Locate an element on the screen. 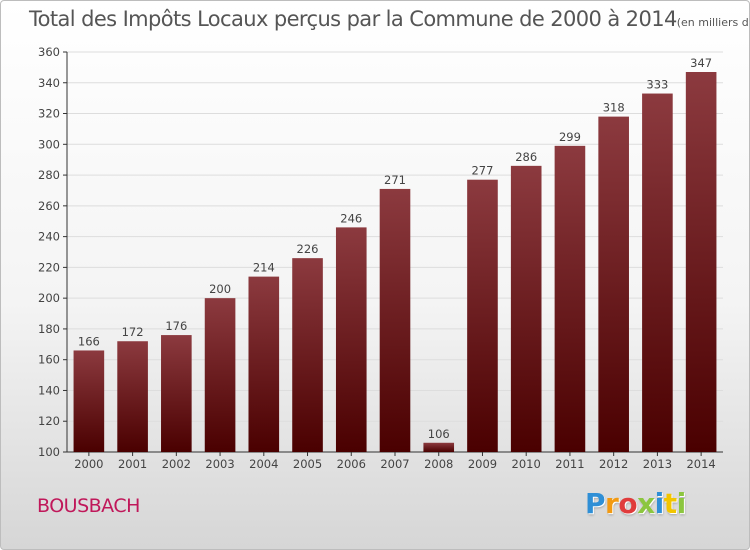 The height and width of the screenshot is (550, 750). x-tick-label-2005: 2005 is located at coordinates (307, 464).